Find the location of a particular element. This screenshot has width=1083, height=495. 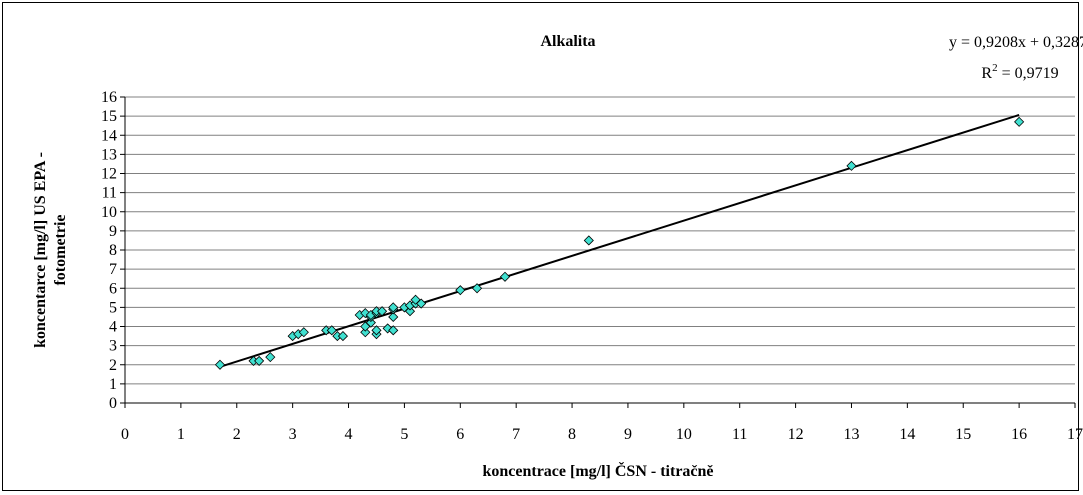

y-tick-label: 5 is located at coordinates (113, 307).